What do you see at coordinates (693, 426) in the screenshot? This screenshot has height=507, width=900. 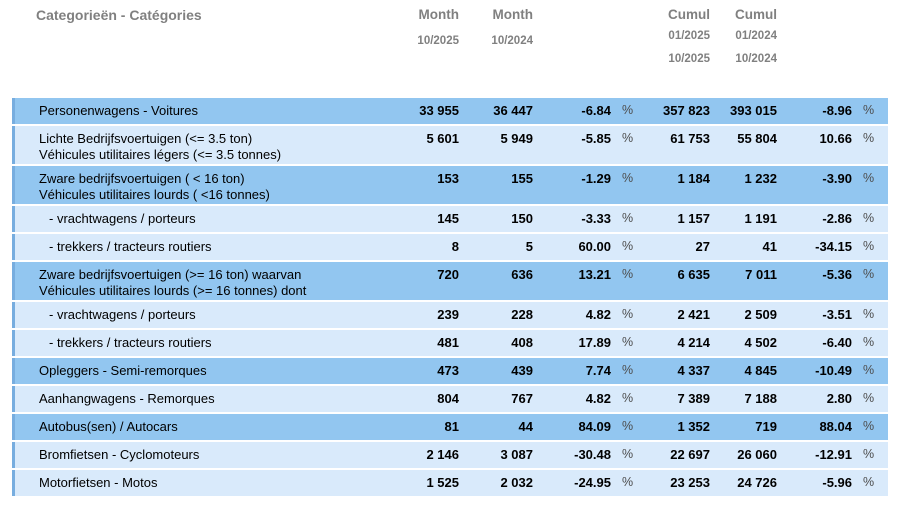 I see `cumul-current-value: 1 352` at bounding box center [693, 426].